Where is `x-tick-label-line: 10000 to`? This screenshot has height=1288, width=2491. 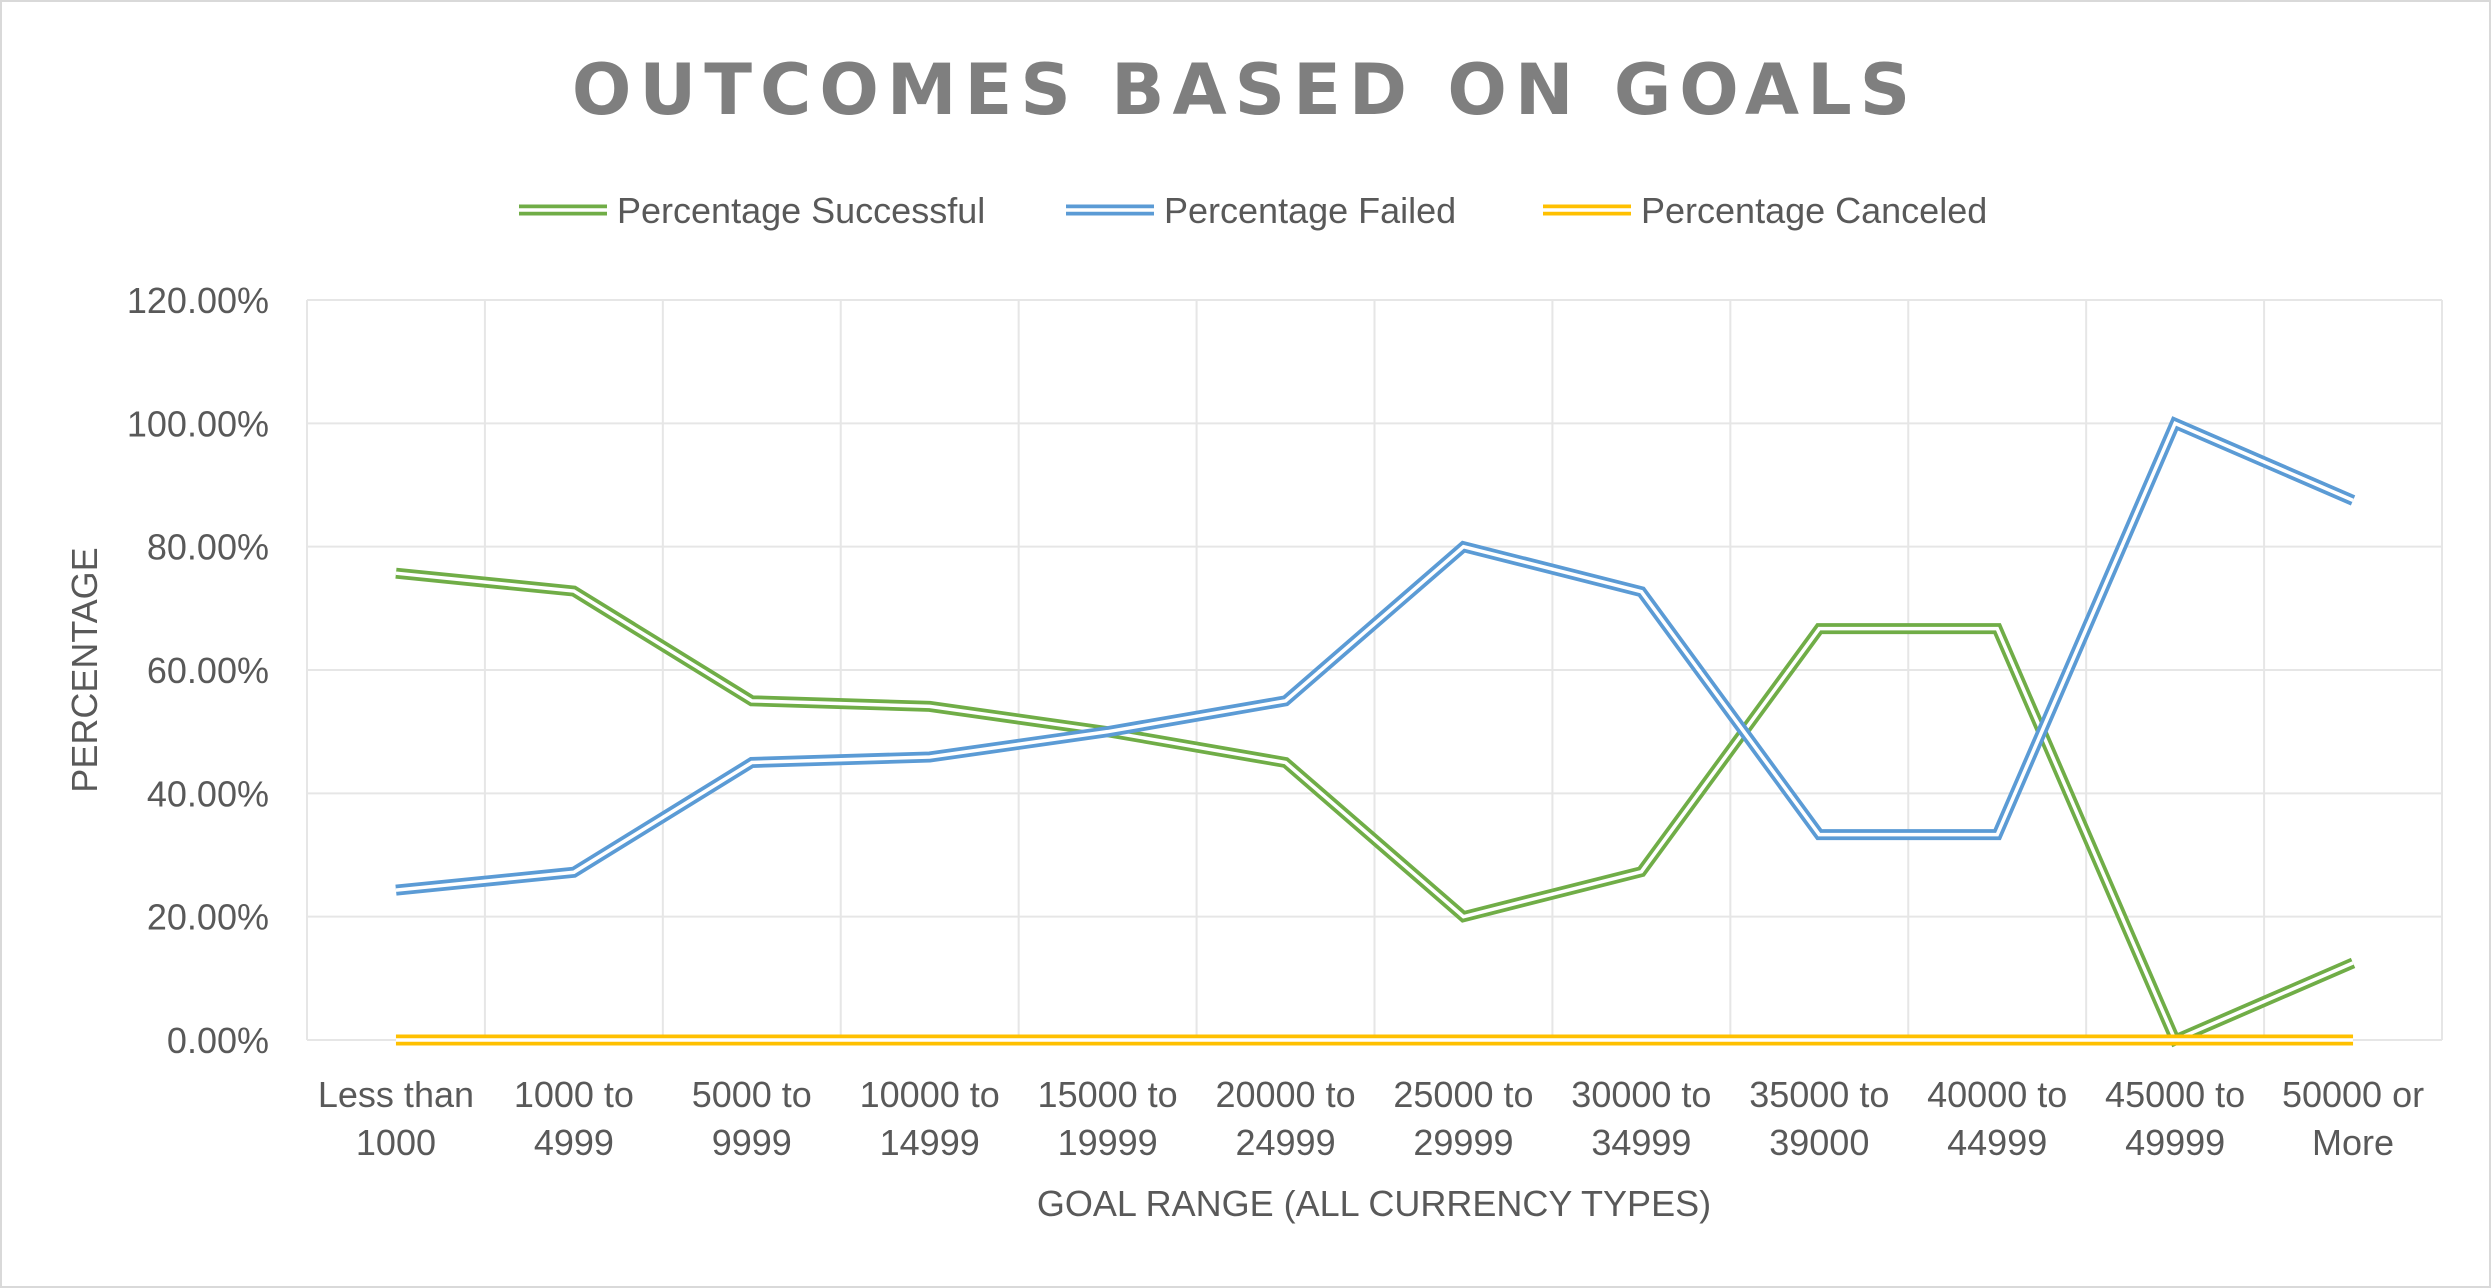
x-tick-label-line: 10000 to is located at coordinates (930, 1094).